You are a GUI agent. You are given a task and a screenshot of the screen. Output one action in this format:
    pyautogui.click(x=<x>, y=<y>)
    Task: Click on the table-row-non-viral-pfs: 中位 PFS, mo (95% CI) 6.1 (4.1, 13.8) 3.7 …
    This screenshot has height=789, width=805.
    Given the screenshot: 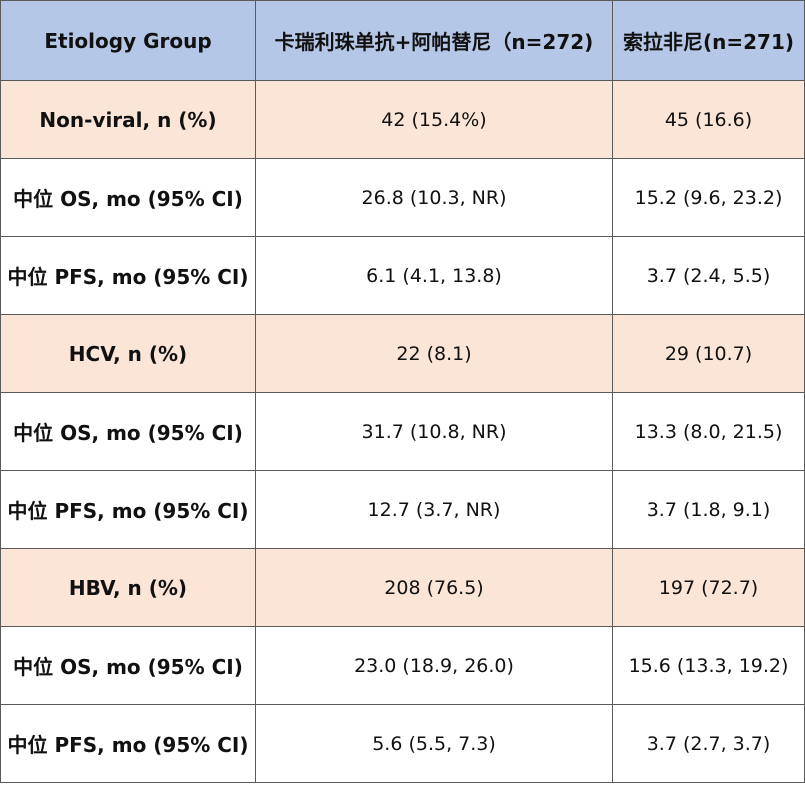 What is the action you would take?
    pyautogui.click(x=402, y=275)
    